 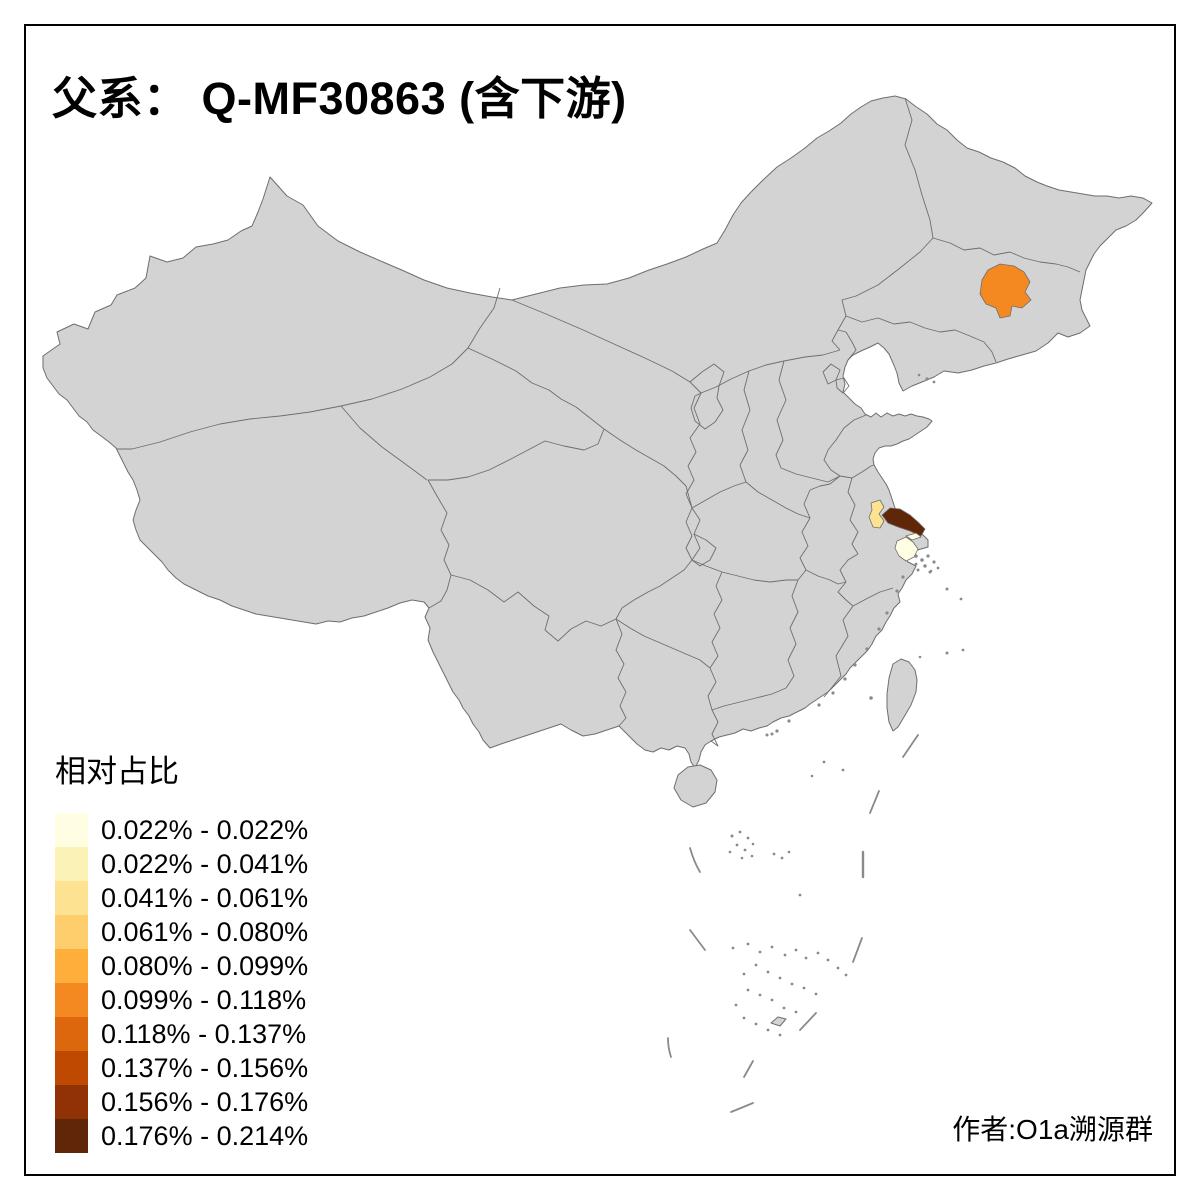 What do you see at coordinates (205, 1101) in the screenshot?
I see `legend-label: 0.156% - 0.176%` at bounding box center [205, 1101].